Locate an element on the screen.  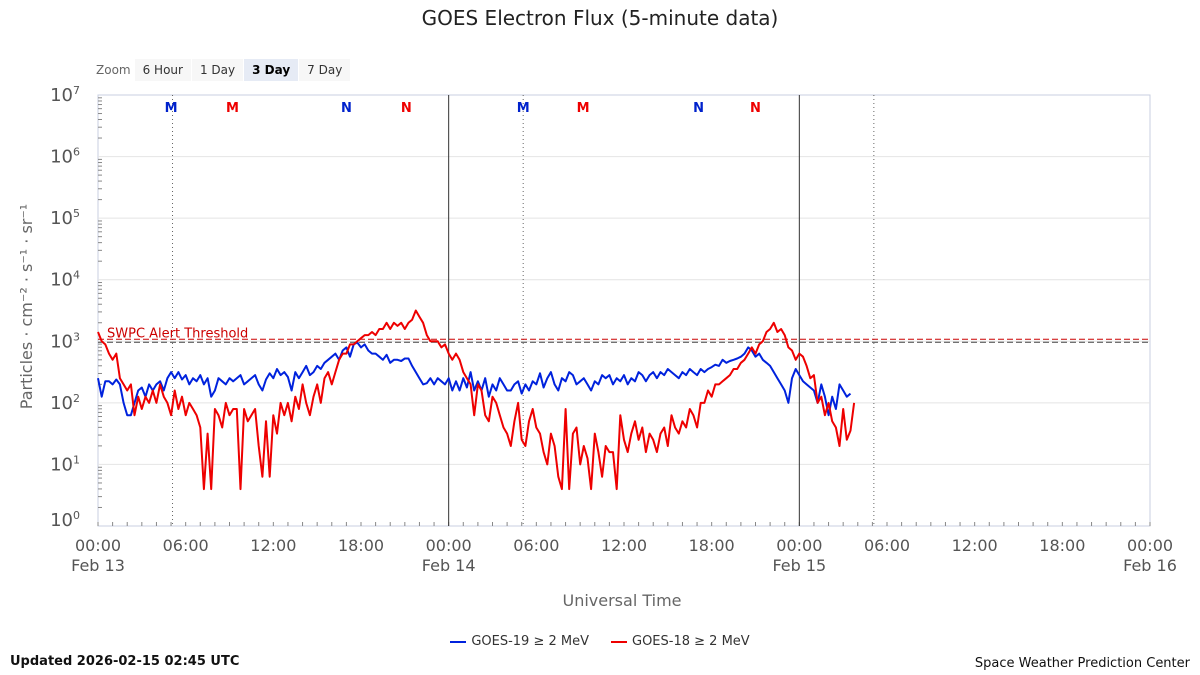
zoom-label: Zoom is located at coordinates (113, 69).